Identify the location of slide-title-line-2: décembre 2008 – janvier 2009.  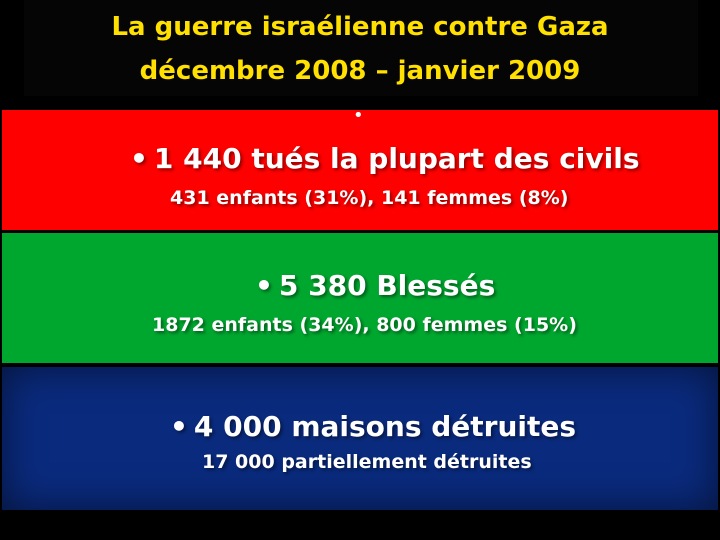
(360, 71).